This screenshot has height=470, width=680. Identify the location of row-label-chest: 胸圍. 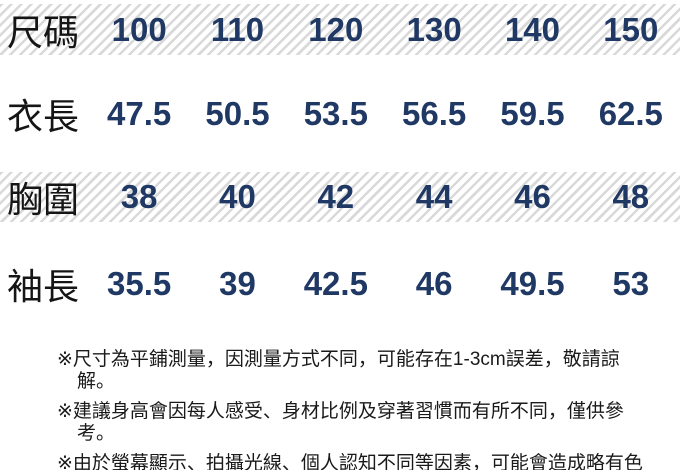
(43, 199).